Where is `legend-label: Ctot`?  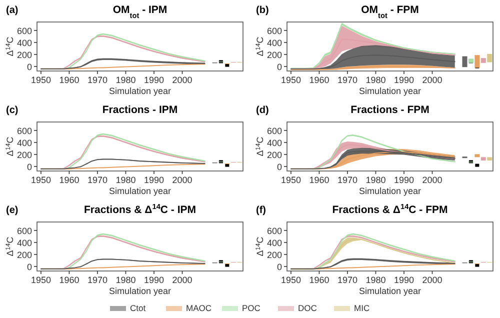
legend-label: Ctot is located at coordinates (138, 308).